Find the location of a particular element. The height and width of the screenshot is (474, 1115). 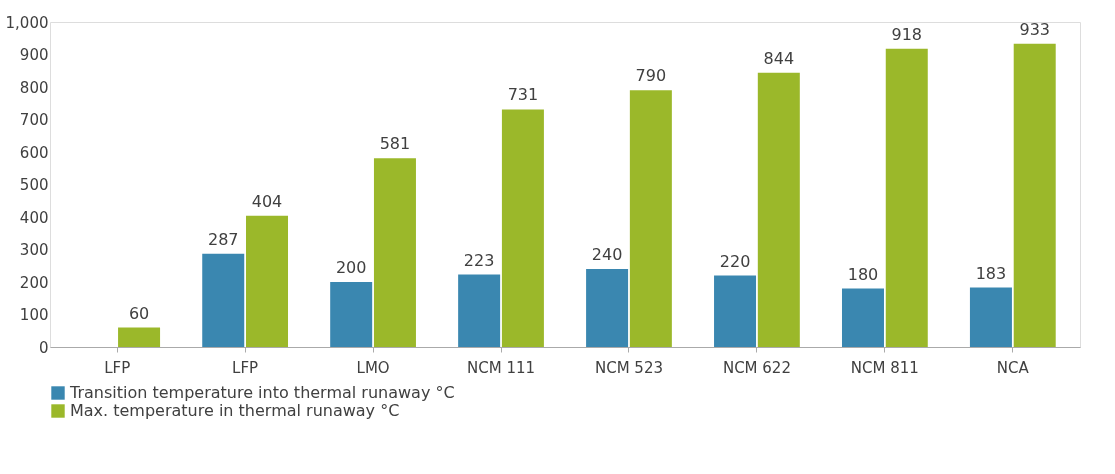

y-tick-label: 600 is located at coordinates (34, 152).